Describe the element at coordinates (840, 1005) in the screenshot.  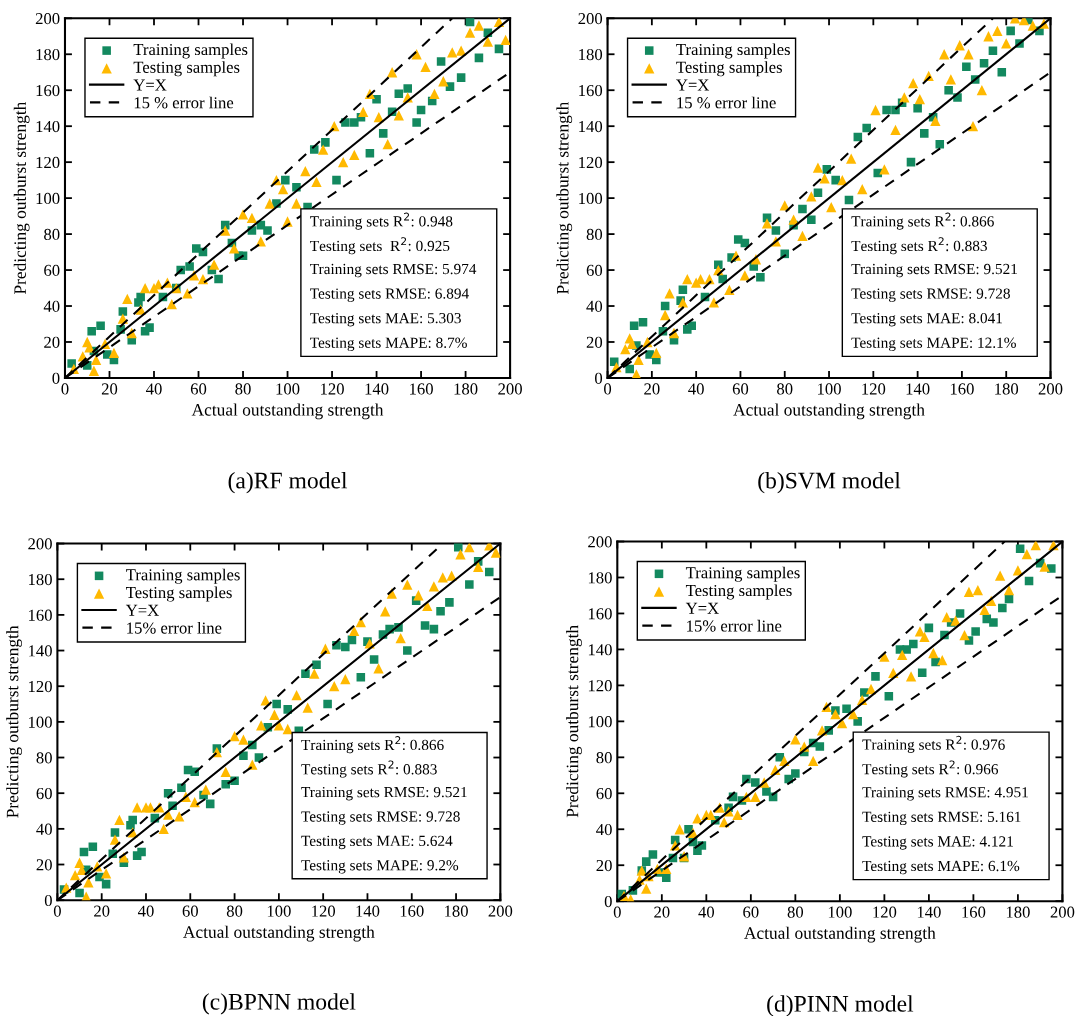
I see `text: (d)PINN model` at that location.